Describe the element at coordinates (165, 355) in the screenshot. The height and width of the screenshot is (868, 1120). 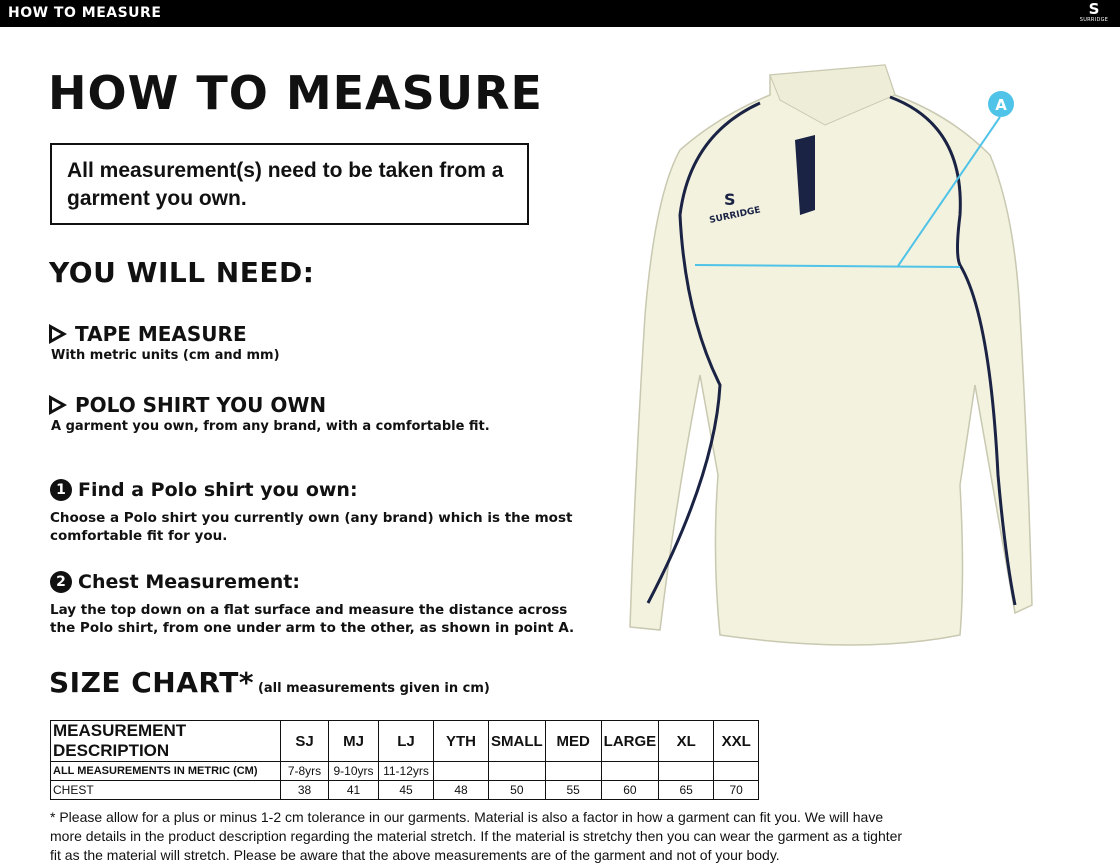
I see `need-desc: With metric units (cm and mm)` at that location.